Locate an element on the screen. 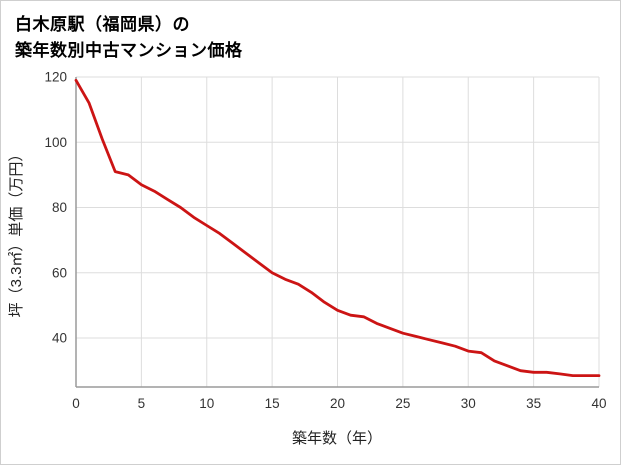 The height and width of the screenshot is (465, 621). x-tick-label: 0 is located at coordinates (76, 403).